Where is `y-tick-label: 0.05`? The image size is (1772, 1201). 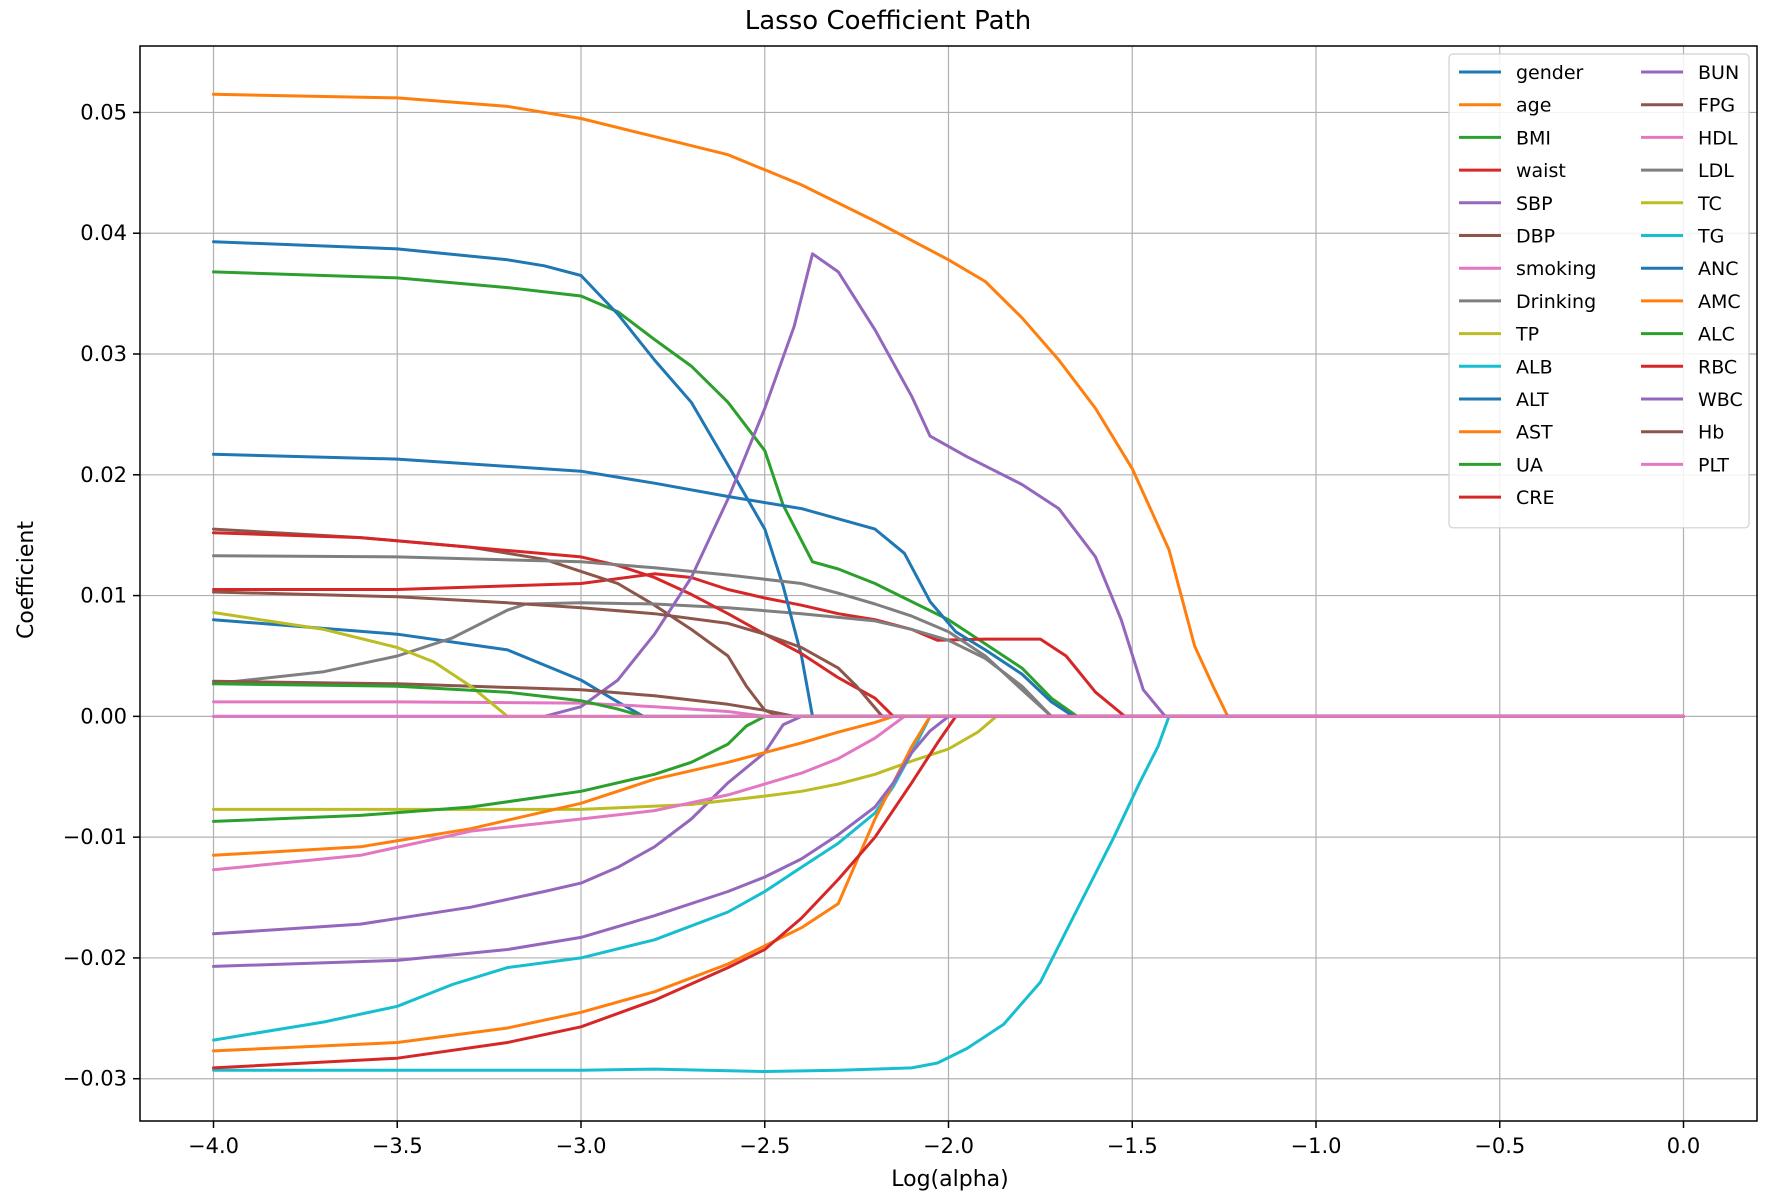 y-tick-label: 0.05 is located at coordinates (103, 112).